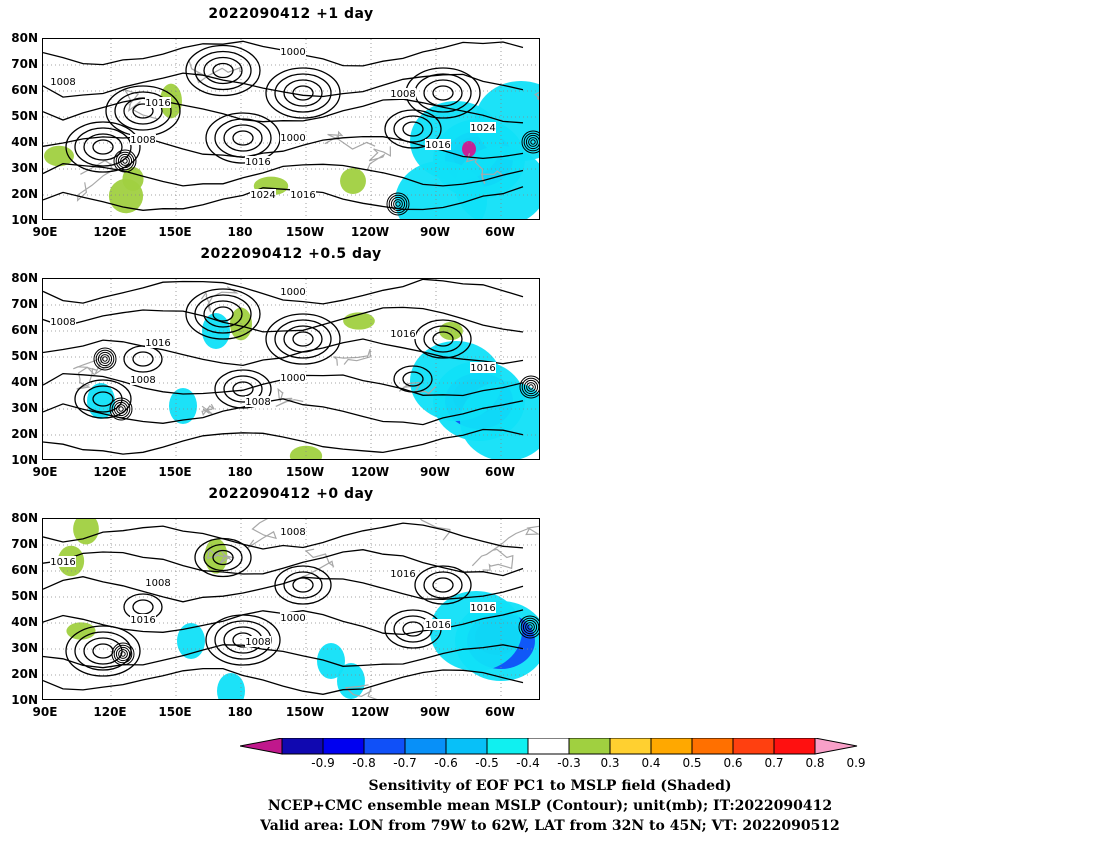 The image size is (1100, 850). What do you see at coordinates (435, 472) in the screenshot?
I see `lon-label: 90W` at bounding box center [435, 472].